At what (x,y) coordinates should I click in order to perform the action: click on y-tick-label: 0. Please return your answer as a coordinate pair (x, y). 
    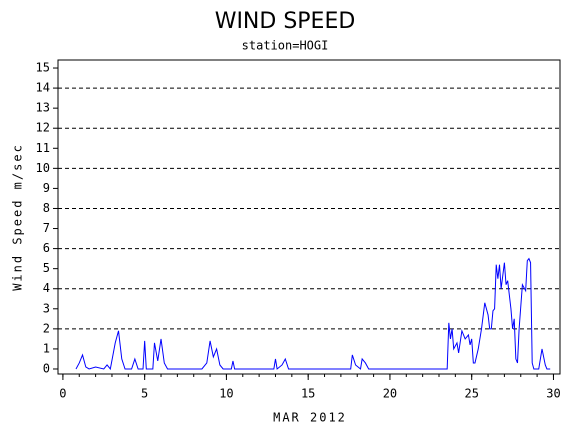
    Looking at the image, I should click on (46, 368).